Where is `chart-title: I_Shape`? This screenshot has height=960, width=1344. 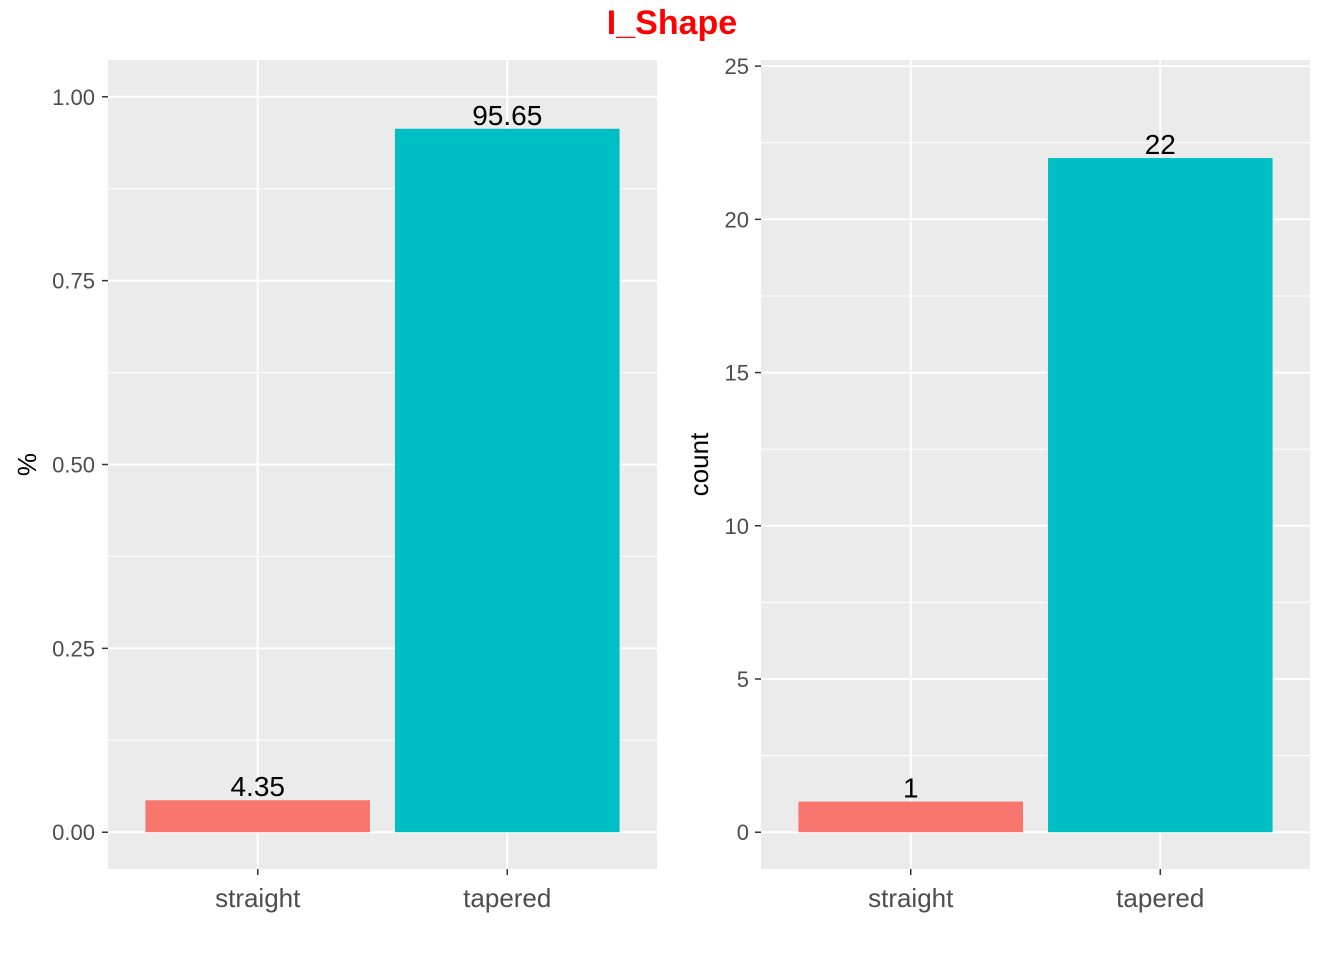
chart-title: I_Shape is located at coordinates (672, 23).